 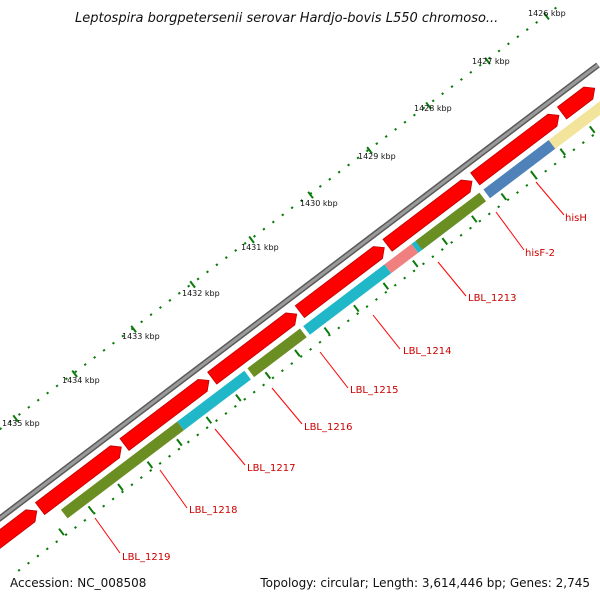 I want to click on kbp-label-1428: 1428 kbp, so click(x=433, y=108).